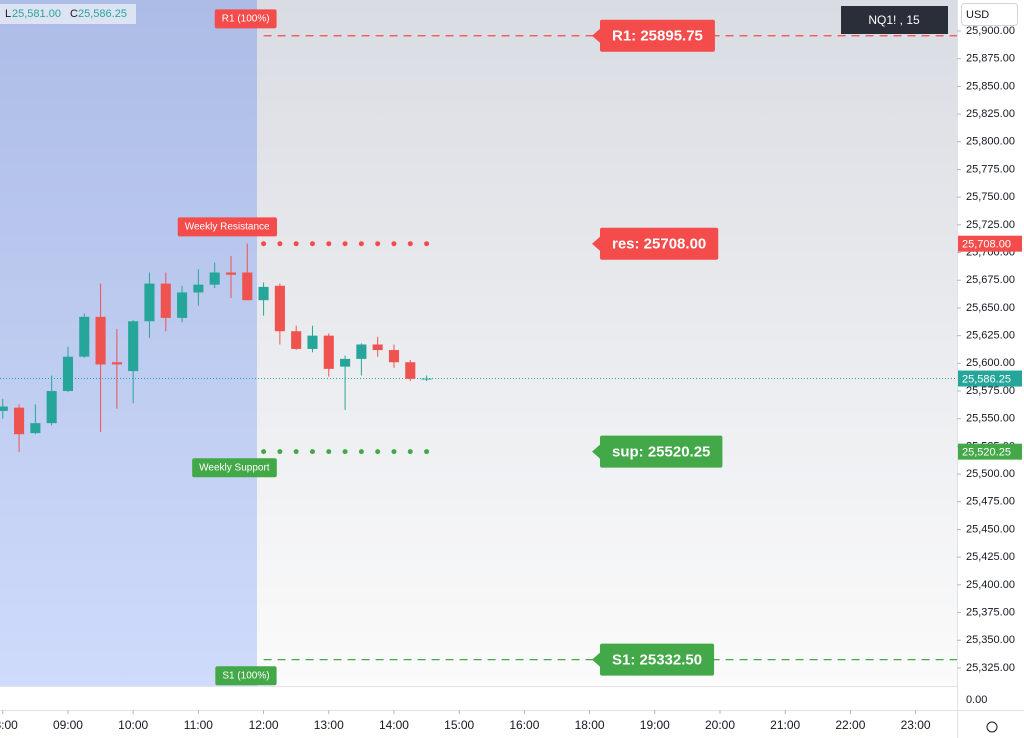  I want to click on last-price-tag-label: 25,586.25, so click(986, 379).